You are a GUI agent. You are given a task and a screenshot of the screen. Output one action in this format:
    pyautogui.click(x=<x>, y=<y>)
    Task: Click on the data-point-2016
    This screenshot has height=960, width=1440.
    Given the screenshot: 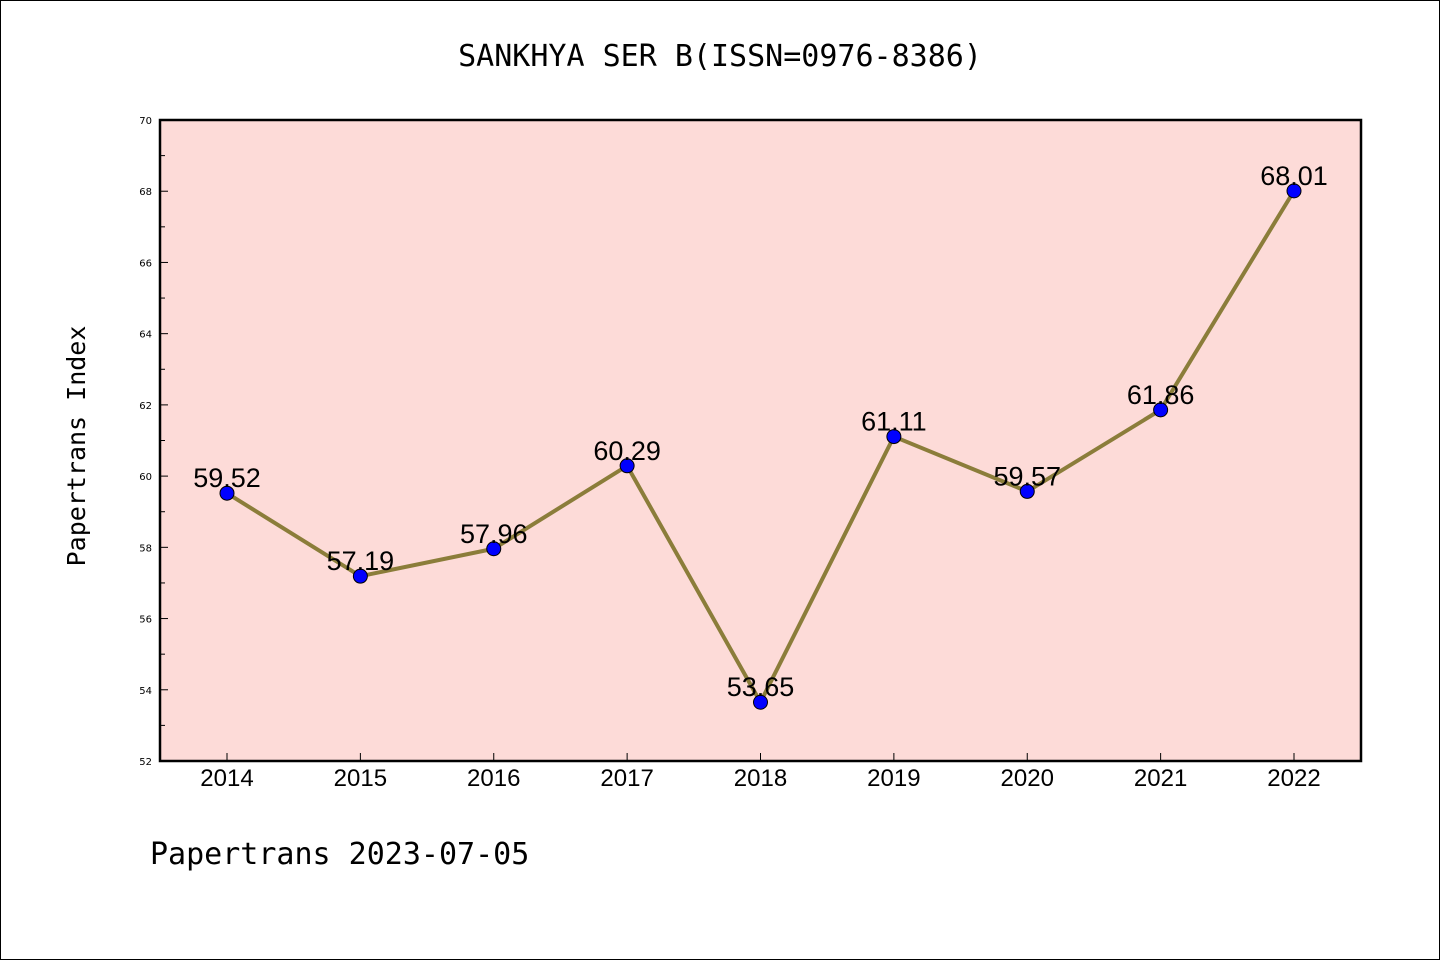 What is the action you would take?
    pyautogui.click(x=494, y=549)
    